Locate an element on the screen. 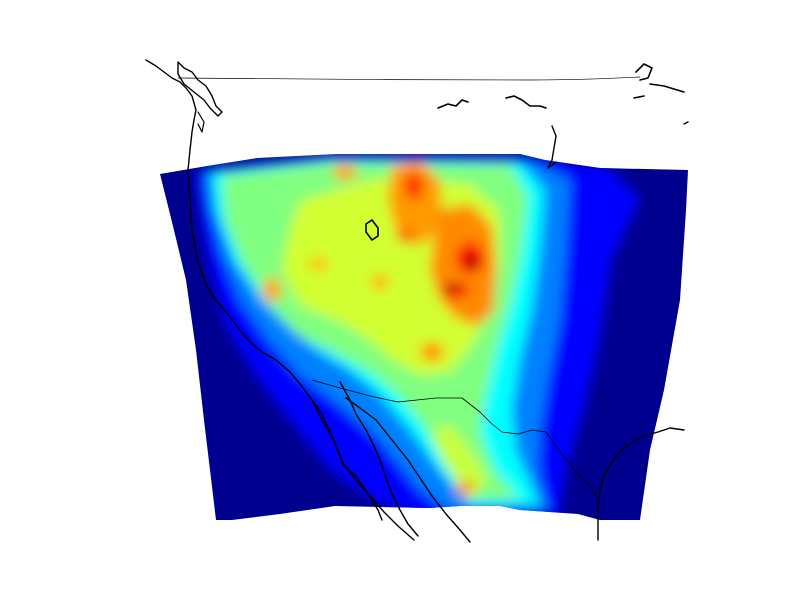  mexico-west-coast is located at coordinates (408, 470).